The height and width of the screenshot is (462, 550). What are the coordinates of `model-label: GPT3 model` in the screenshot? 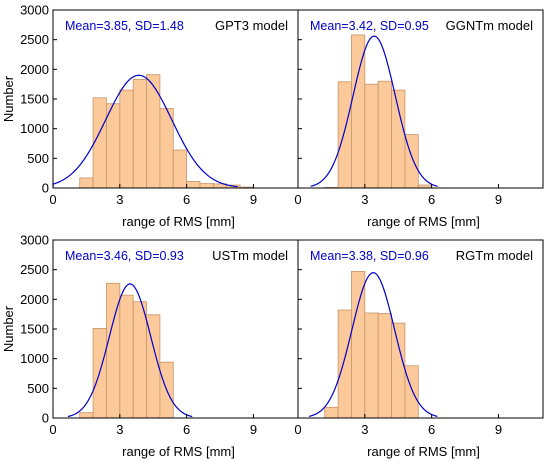 It's located at (251, 25).